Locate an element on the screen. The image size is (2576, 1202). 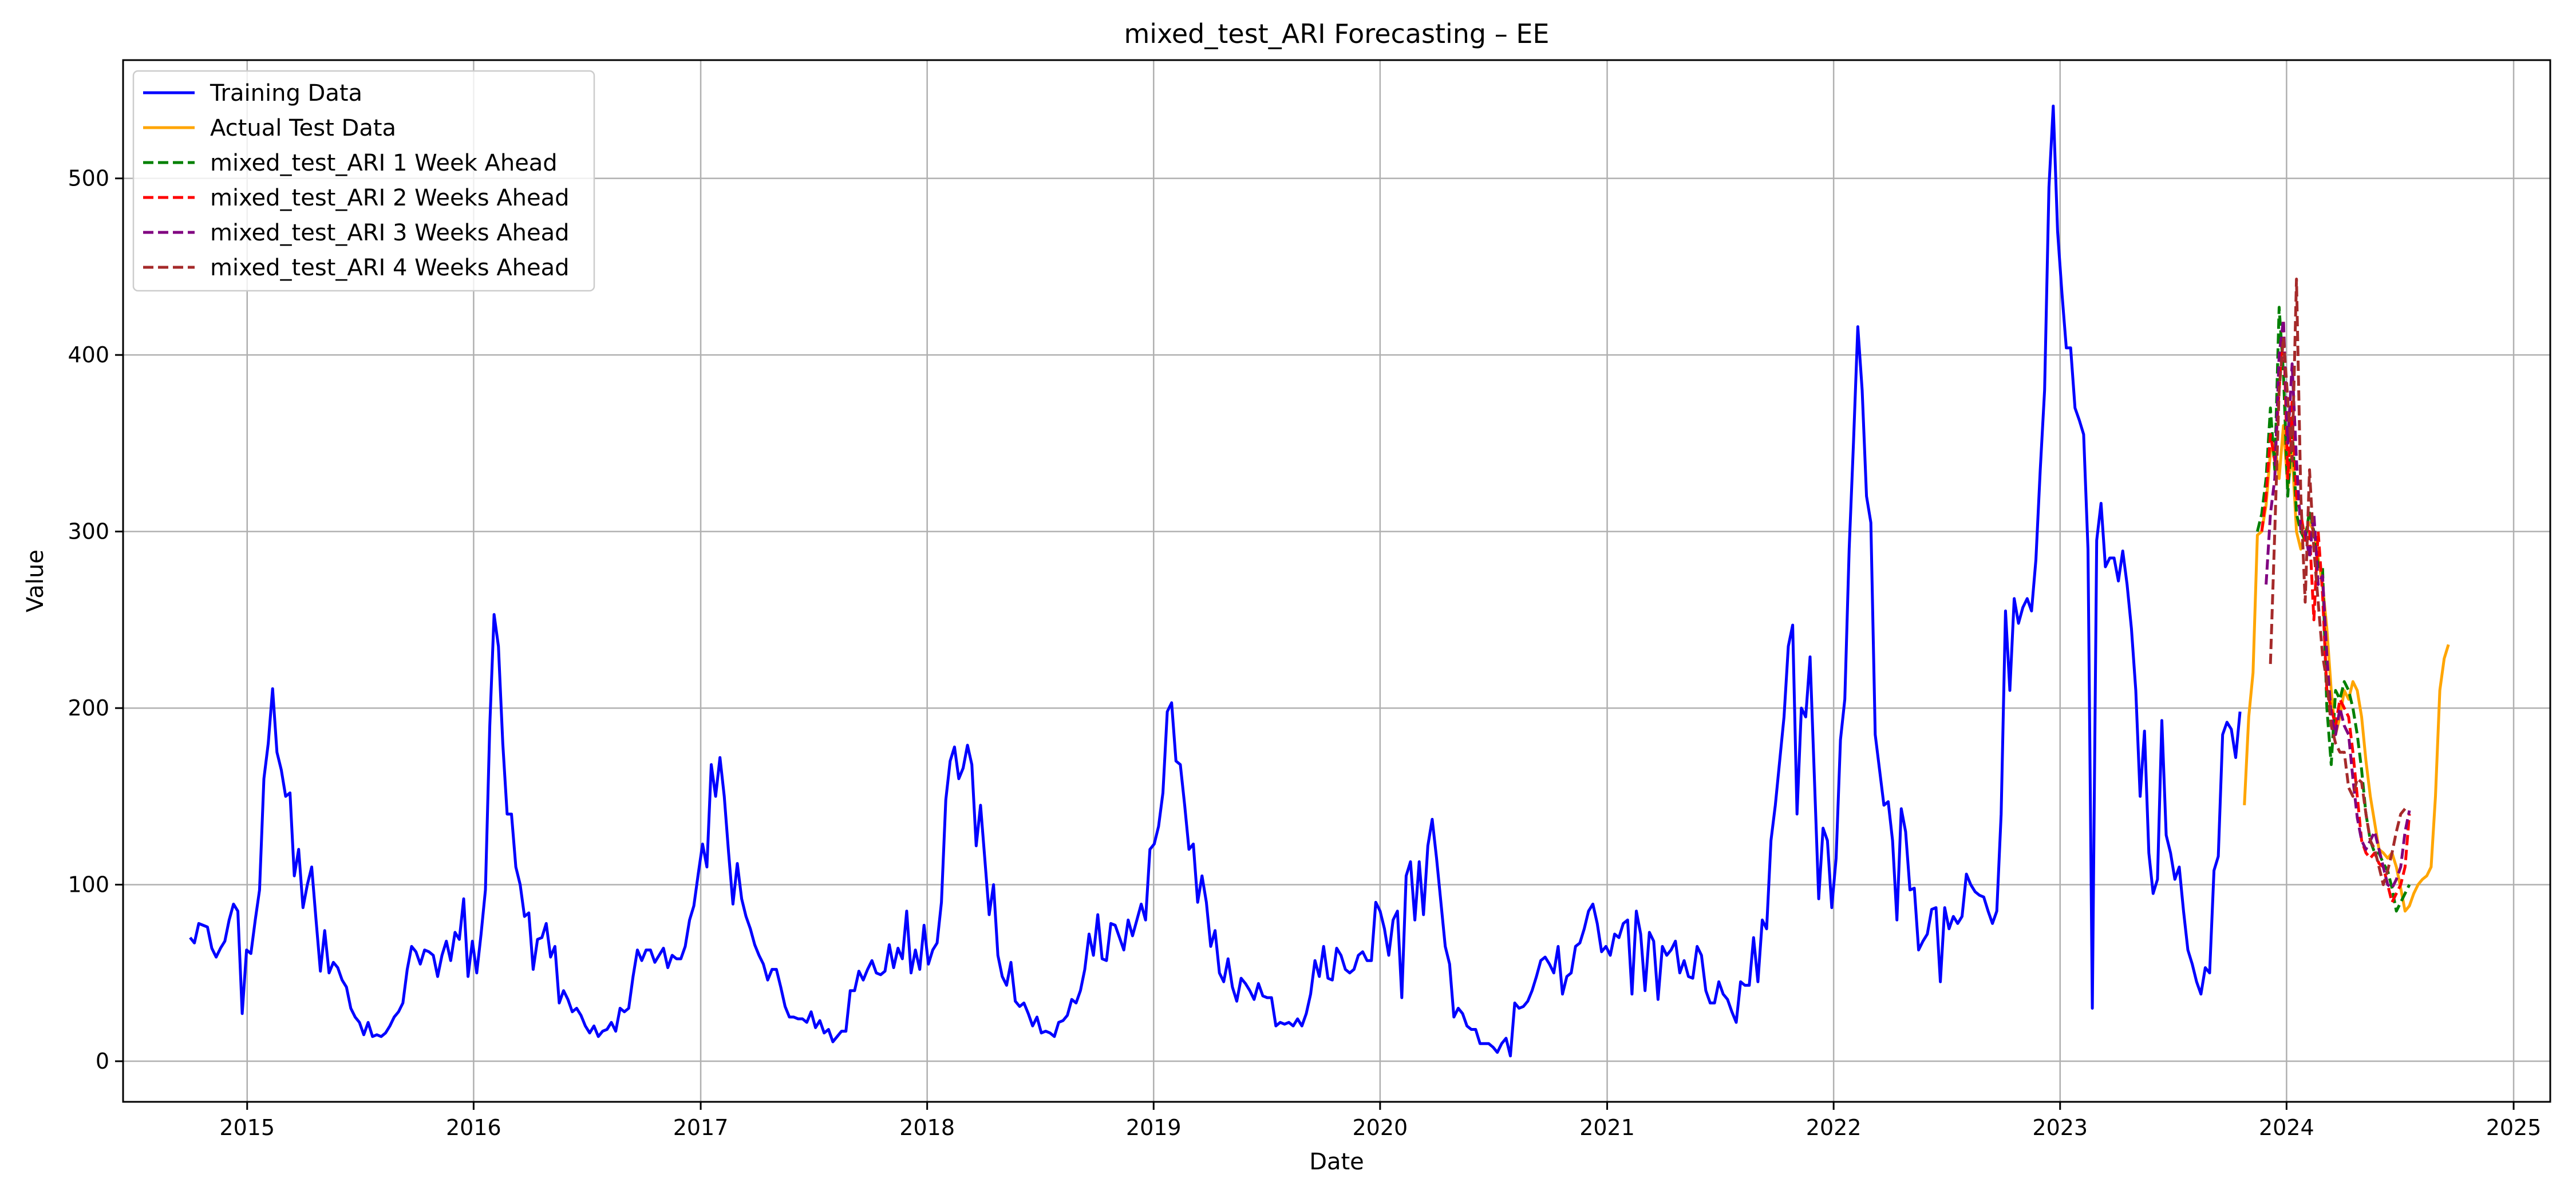
y-tick-label: 400 is located at coordinates (88, 355).